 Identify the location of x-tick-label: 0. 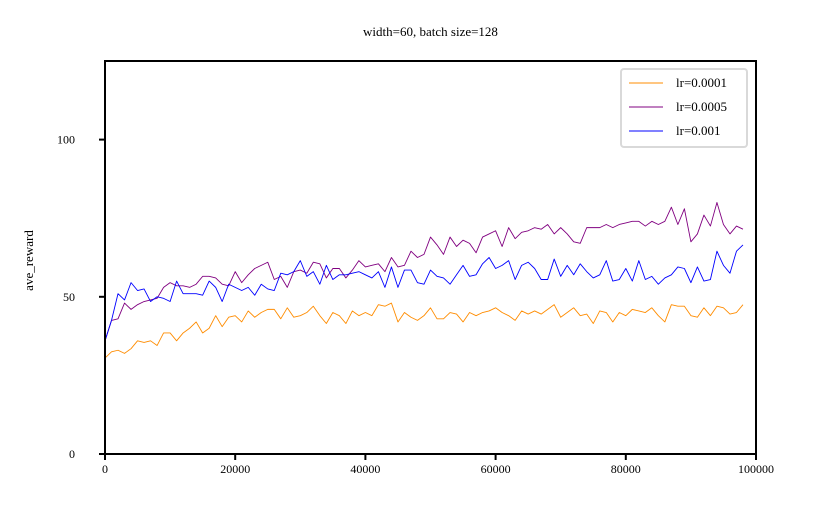
(105, 469).